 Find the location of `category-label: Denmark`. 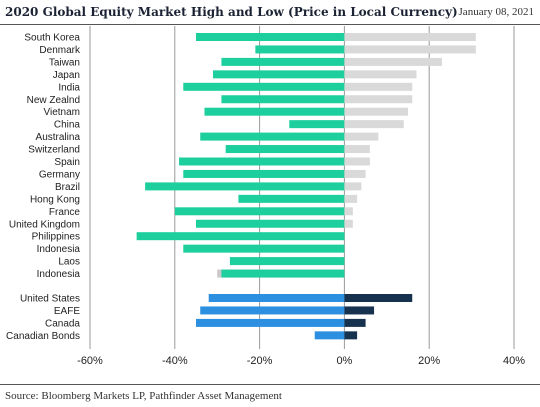

category-label: Denmark is located at coordinates (60, 50).